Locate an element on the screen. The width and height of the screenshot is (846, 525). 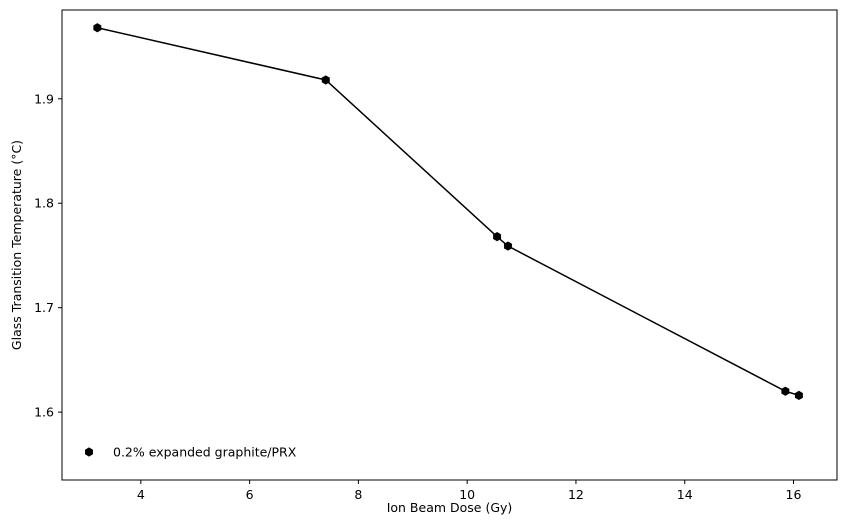
x-tick-label: 10 is located at coordinates (467, 494).